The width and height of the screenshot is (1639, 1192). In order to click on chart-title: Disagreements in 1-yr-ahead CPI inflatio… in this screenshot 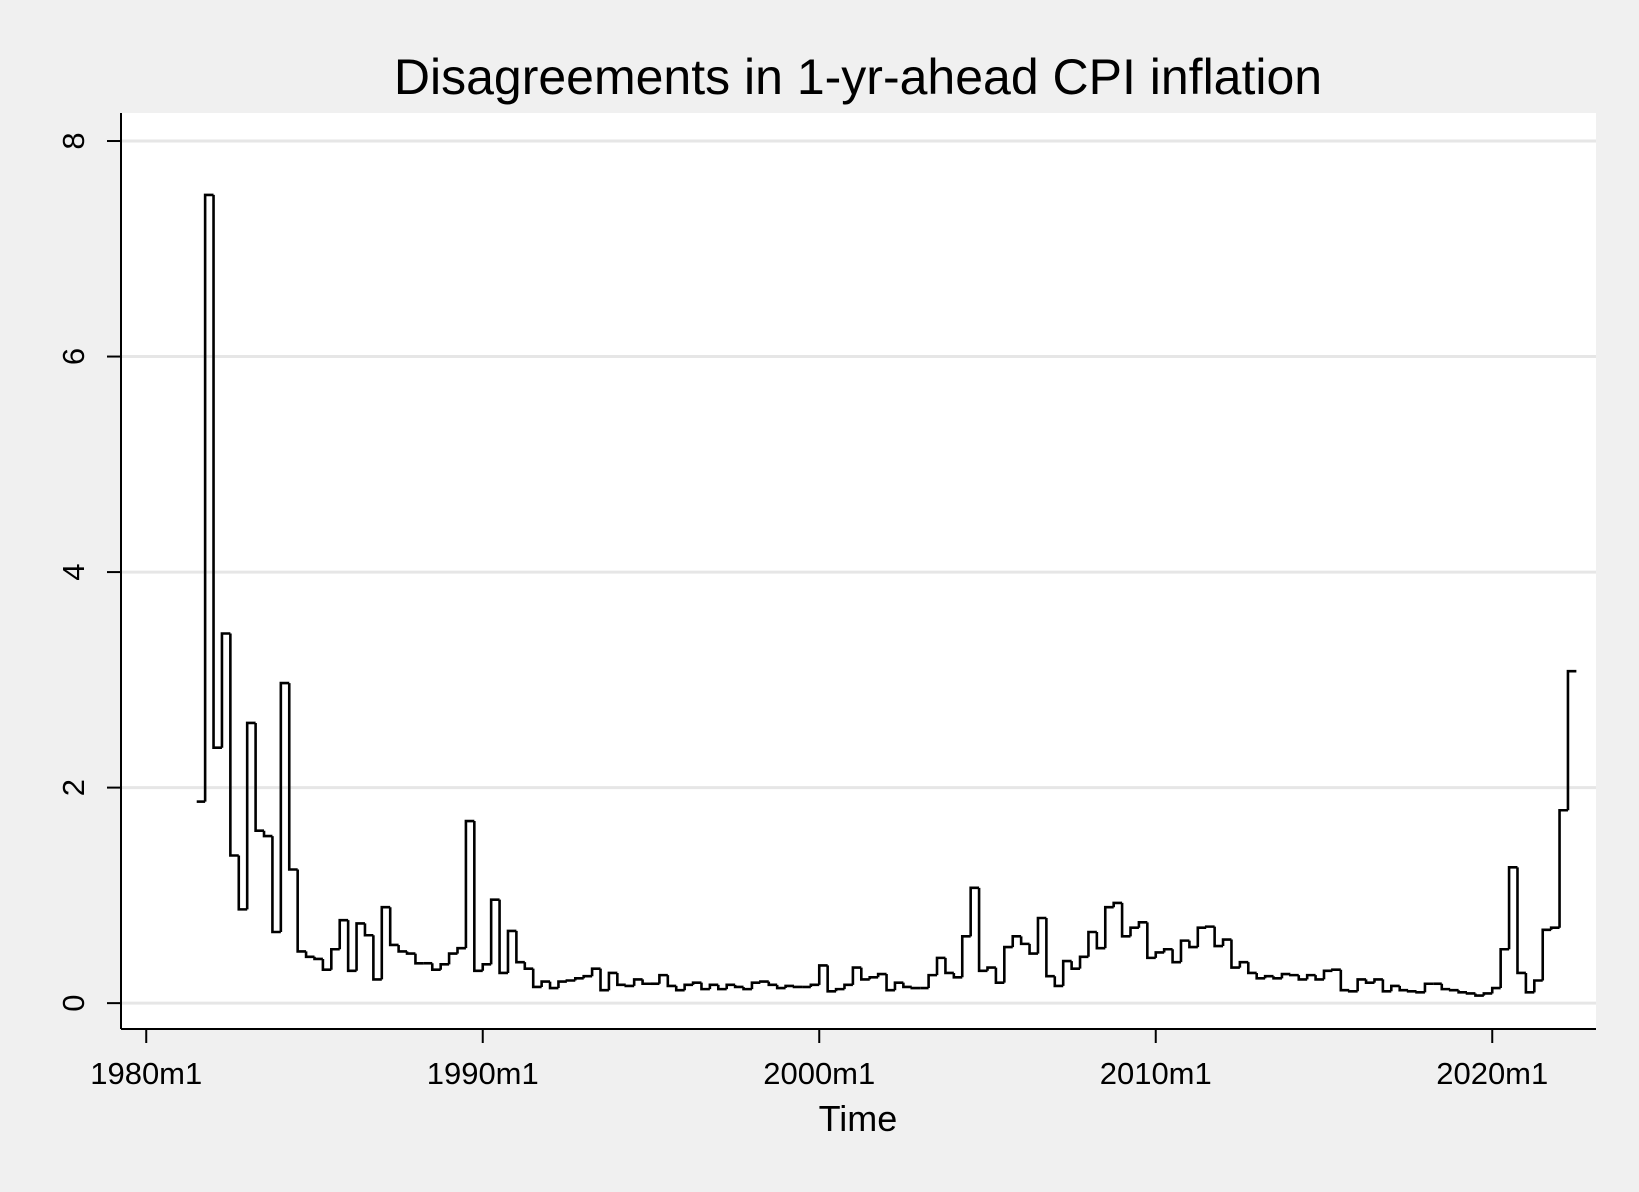, I will do `click(858, 77)`.